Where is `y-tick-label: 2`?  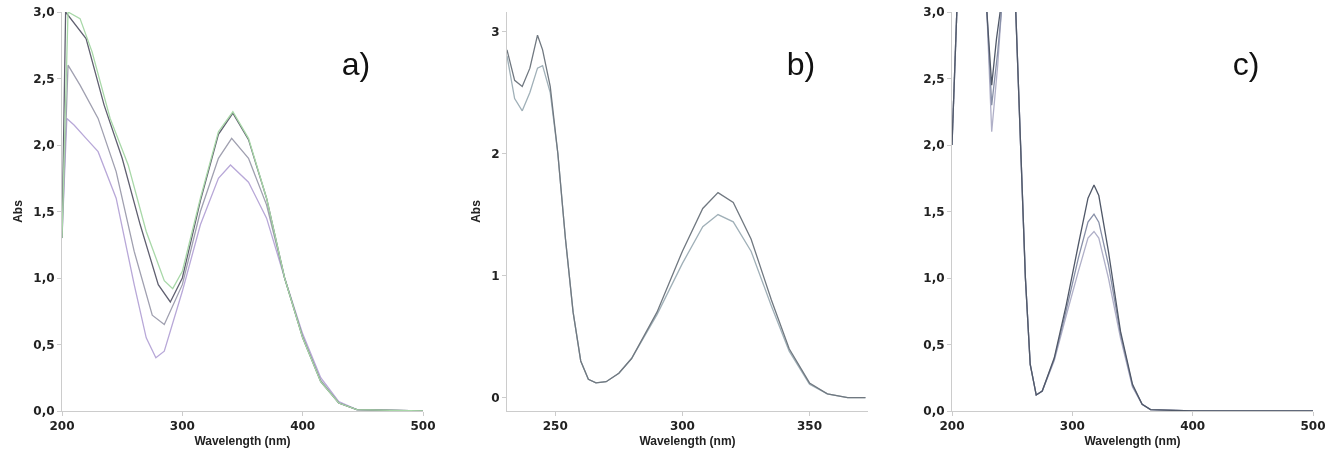
y-tick-label: 2 is located at coordinates (495, 153).